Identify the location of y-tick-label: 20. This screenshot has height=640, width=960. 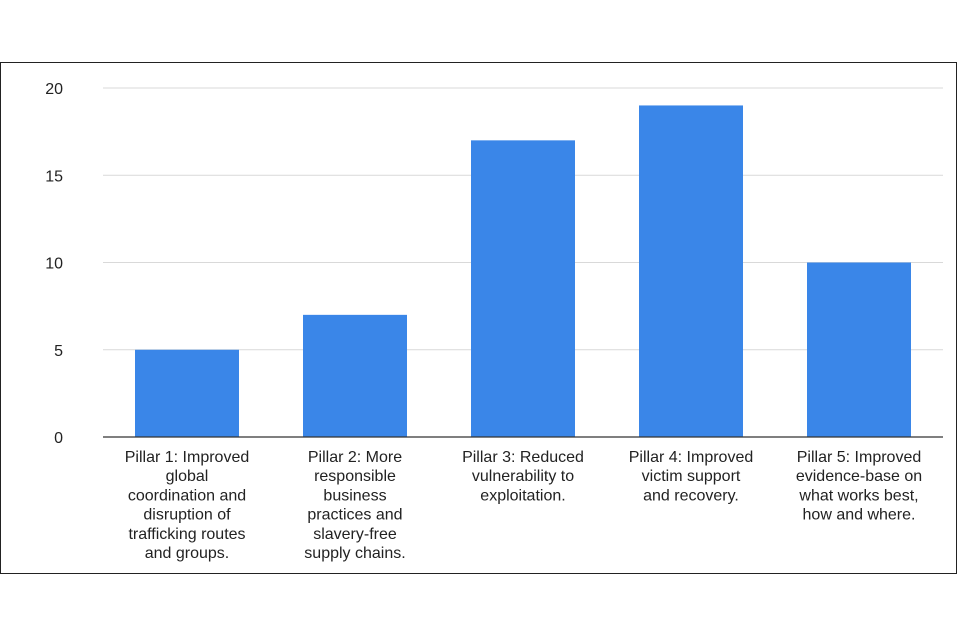
(54, 89).